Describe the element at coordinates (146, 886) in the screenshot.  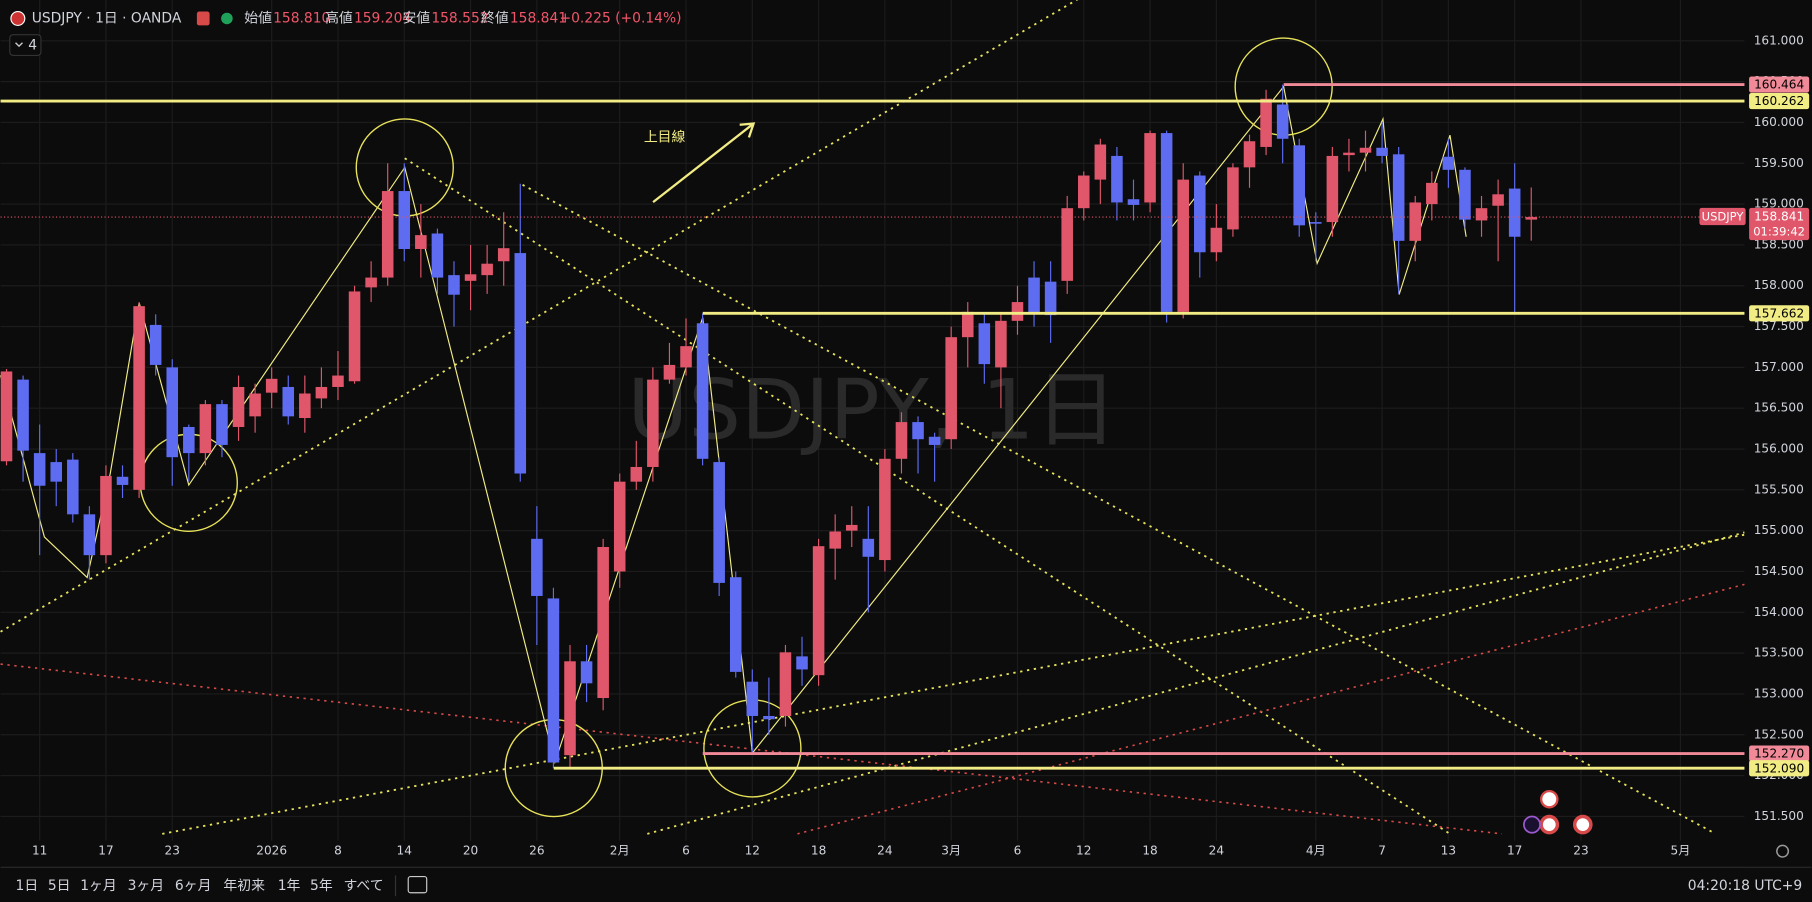
I see `range-button: 3ヶ月` at that location.